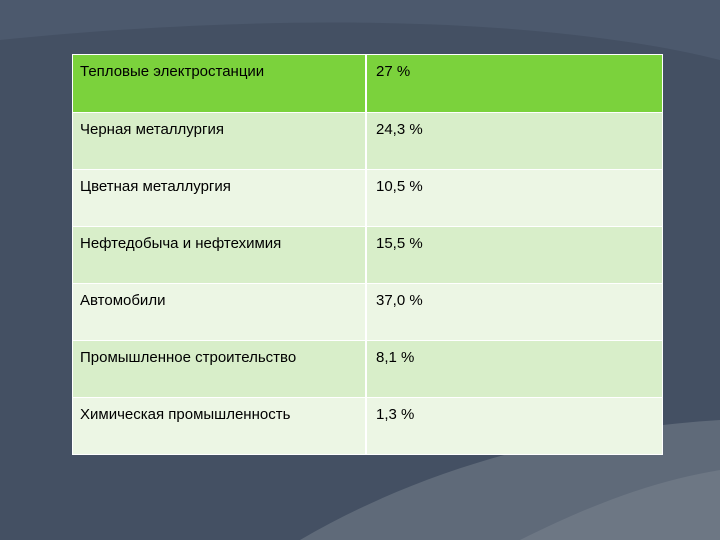  Describe the element at coordinates (220, 84) in the screenshot. I see `row-label: Тепловые электростанции` at that location.